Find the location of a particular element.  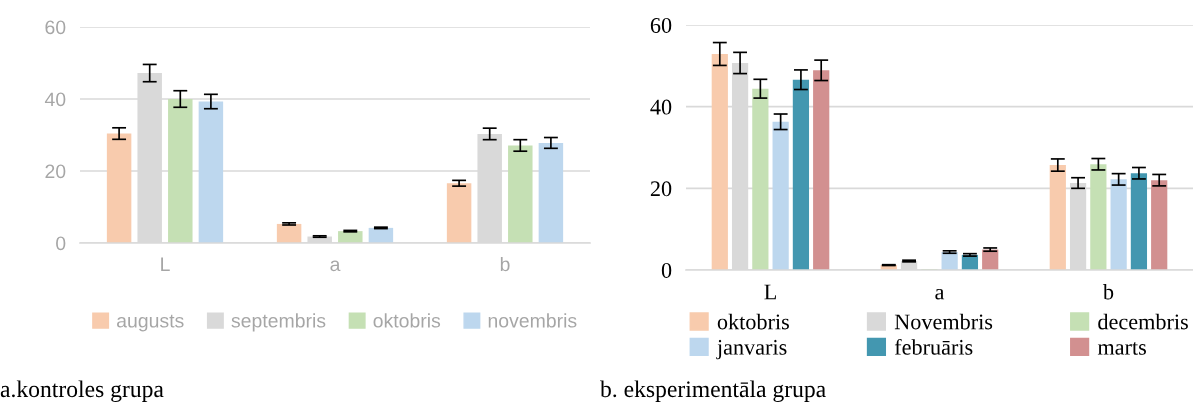

legend-label: Novembris is located at coordinates (943, 321).